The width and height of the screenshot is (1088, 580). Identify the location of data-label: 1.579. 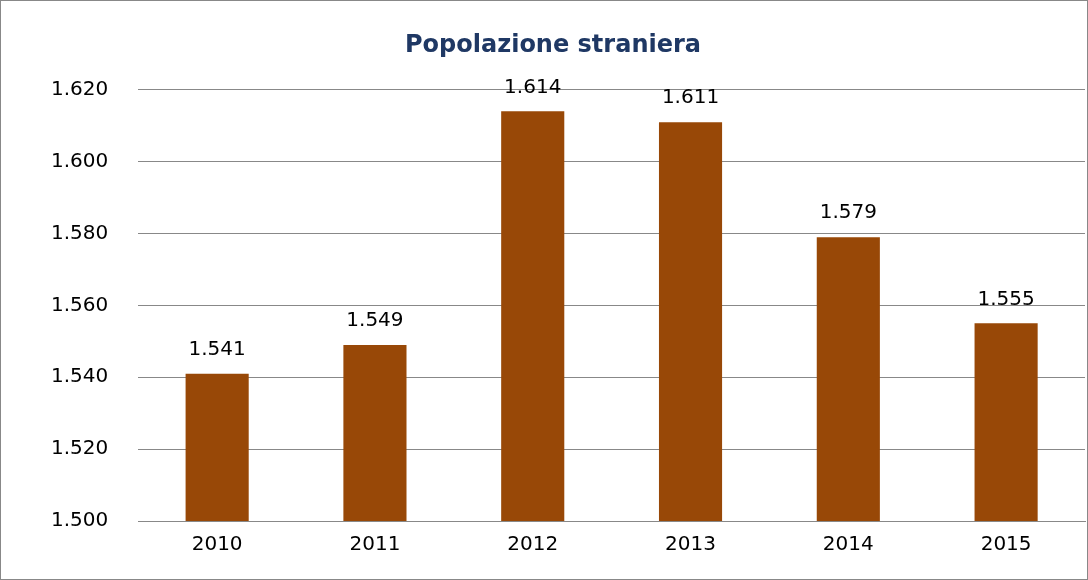
(848, 211).